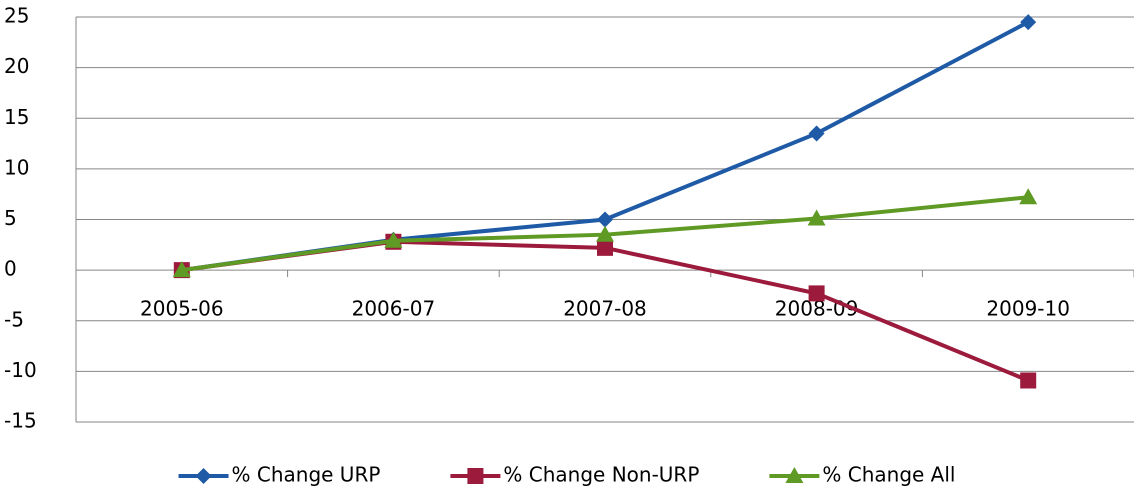  I want to click on legend-label: % Change URP, so click(306, 475).